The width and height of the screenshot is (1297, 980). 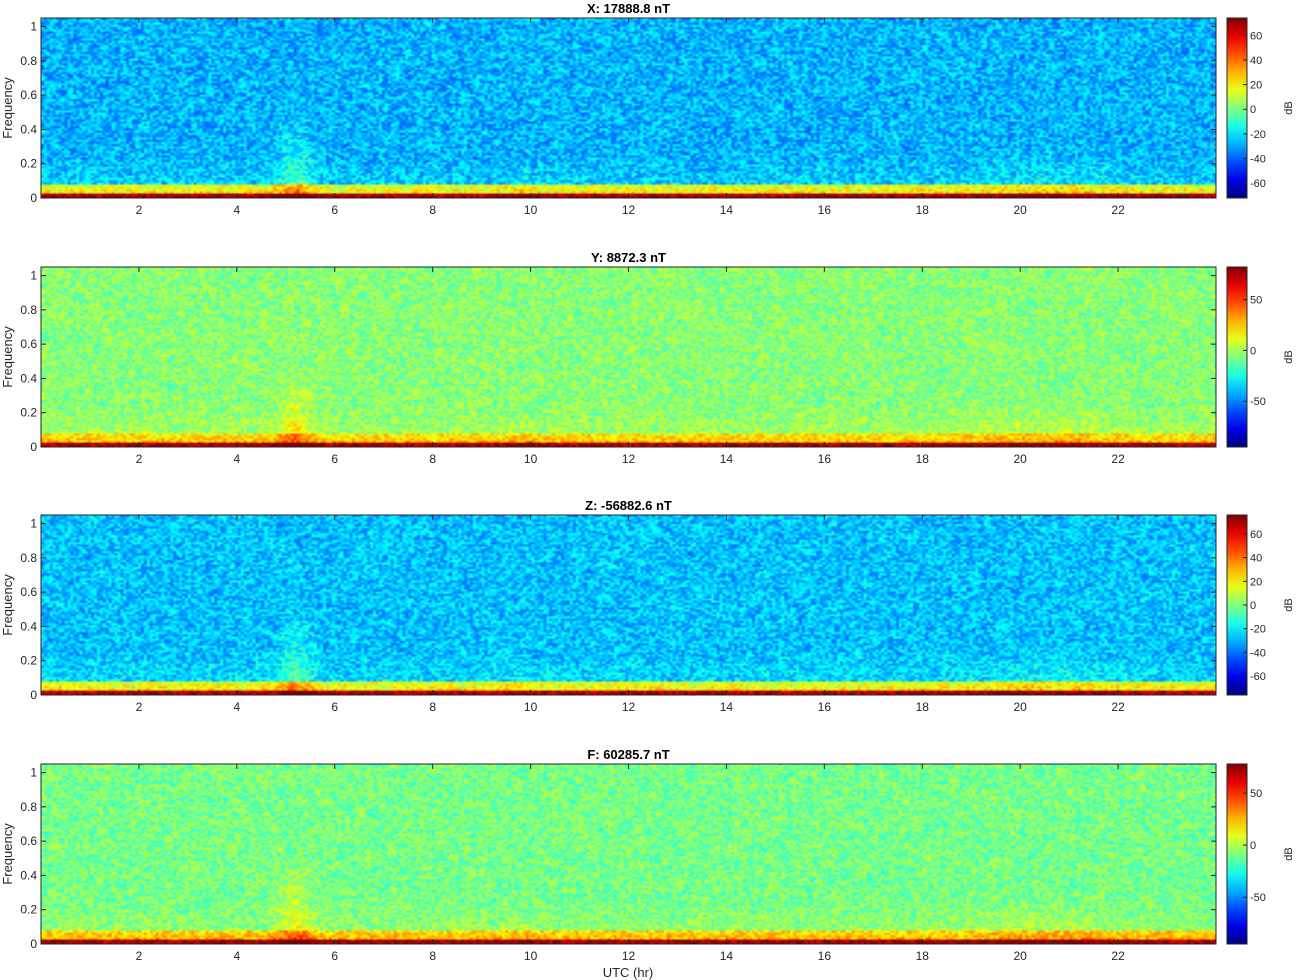 What do you see at coordinates (628, 8) in the screenshot?
I see `subplot-title: X: 17888.8 nT` at bounding box center [628, 8].